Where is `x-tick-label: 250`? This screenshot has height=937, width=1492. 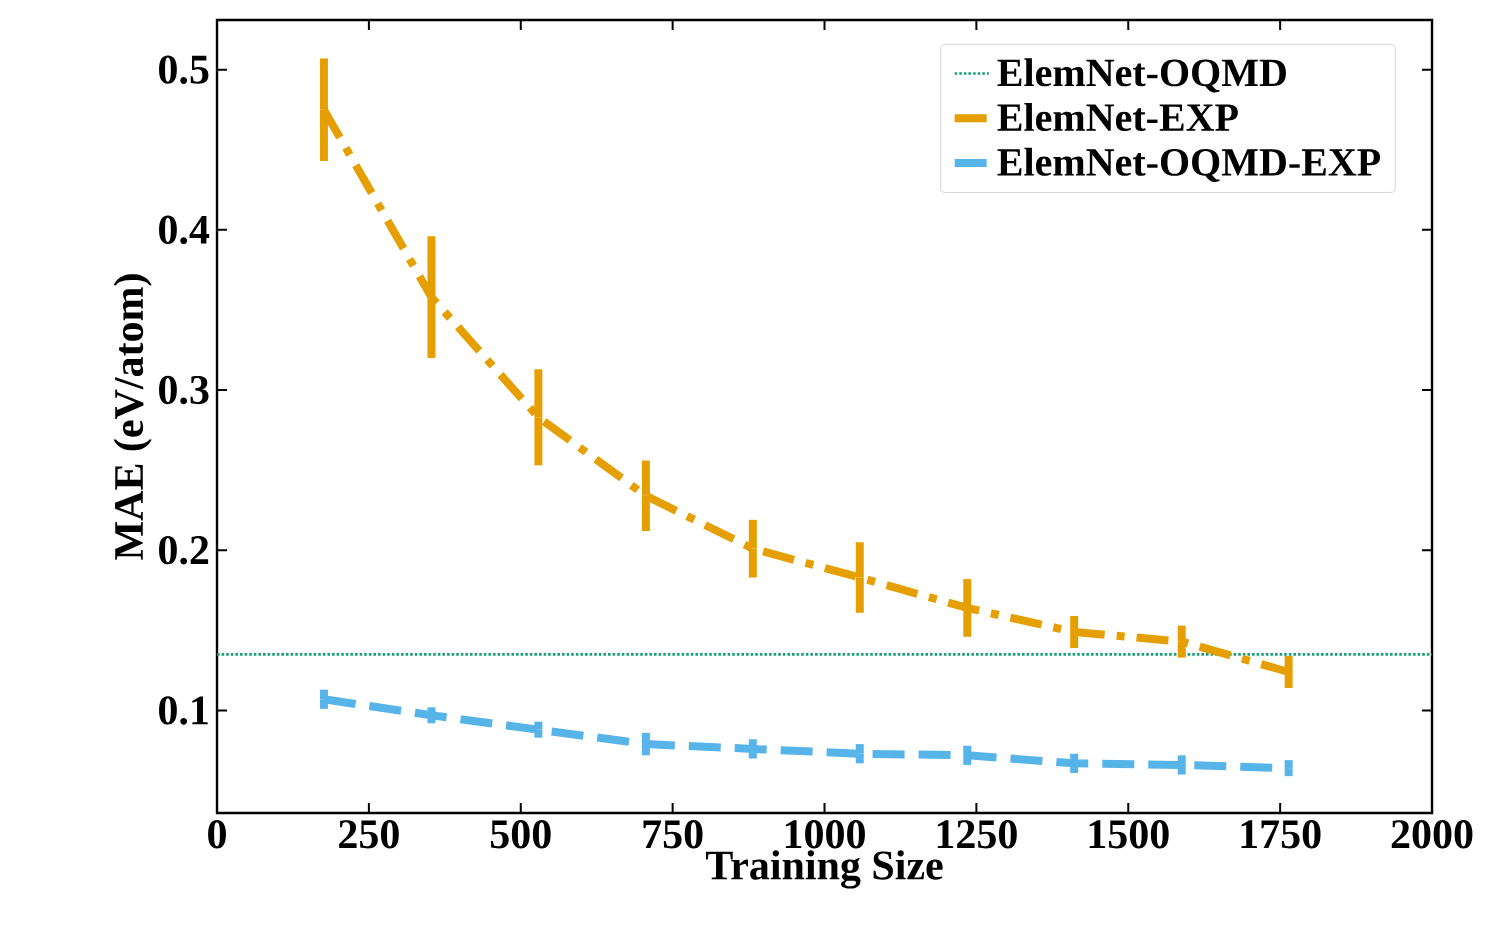
x-tick-label: 250 is located at coordinates (369, 834).